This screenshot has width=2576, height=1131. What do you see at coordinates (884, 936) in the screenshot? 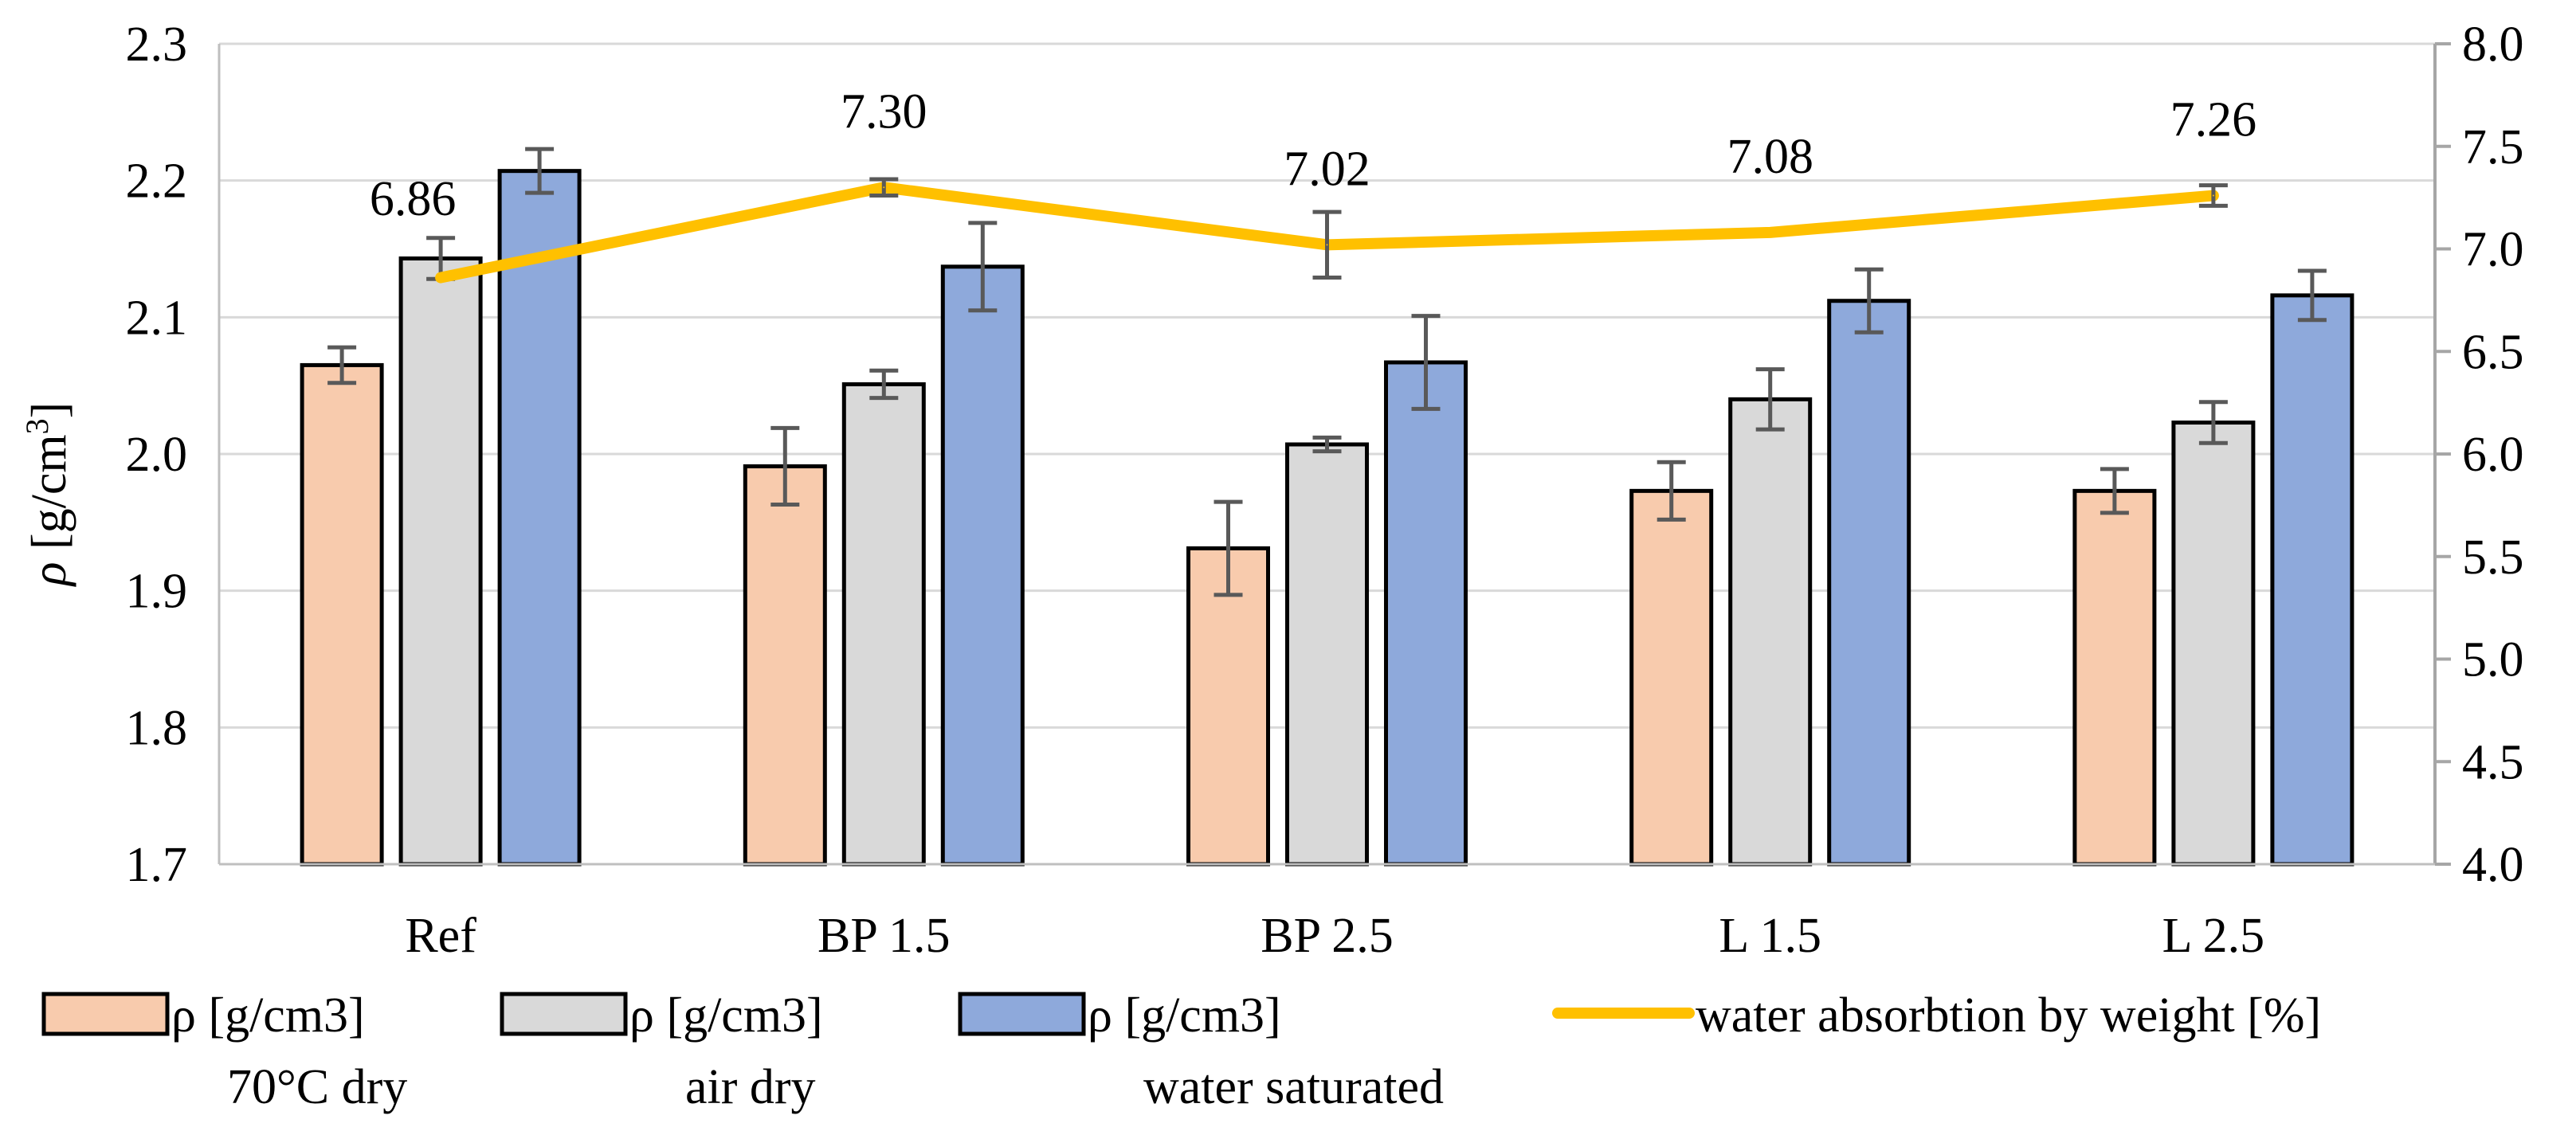
I see `category-label: BP 1.5` at bounding box center [884, 936].